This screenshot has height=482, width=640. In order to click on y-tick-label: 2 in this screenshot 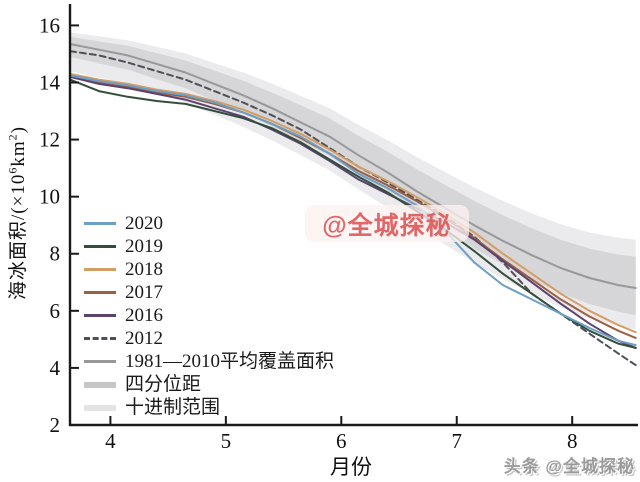, I will do `click(55, 425)`.